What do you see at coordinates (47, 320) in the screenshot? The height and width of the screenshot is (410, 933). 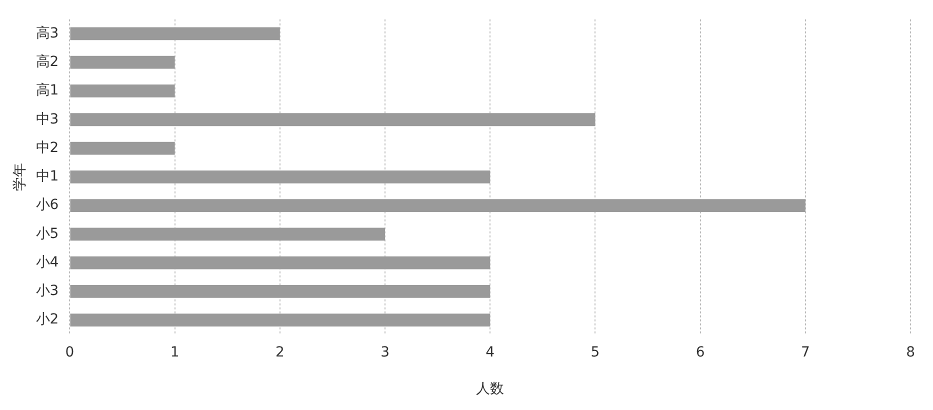 I see `y-tick-label: 小2` at bounding box center [47, 320].